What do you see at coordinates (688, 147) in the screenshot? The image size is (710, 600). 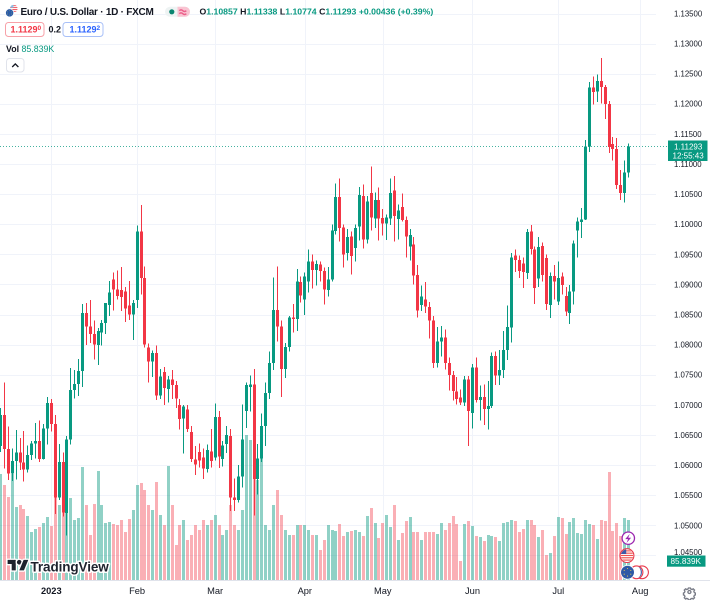 I see `svg-text: 1.11293` at bounding box center [688, 147].